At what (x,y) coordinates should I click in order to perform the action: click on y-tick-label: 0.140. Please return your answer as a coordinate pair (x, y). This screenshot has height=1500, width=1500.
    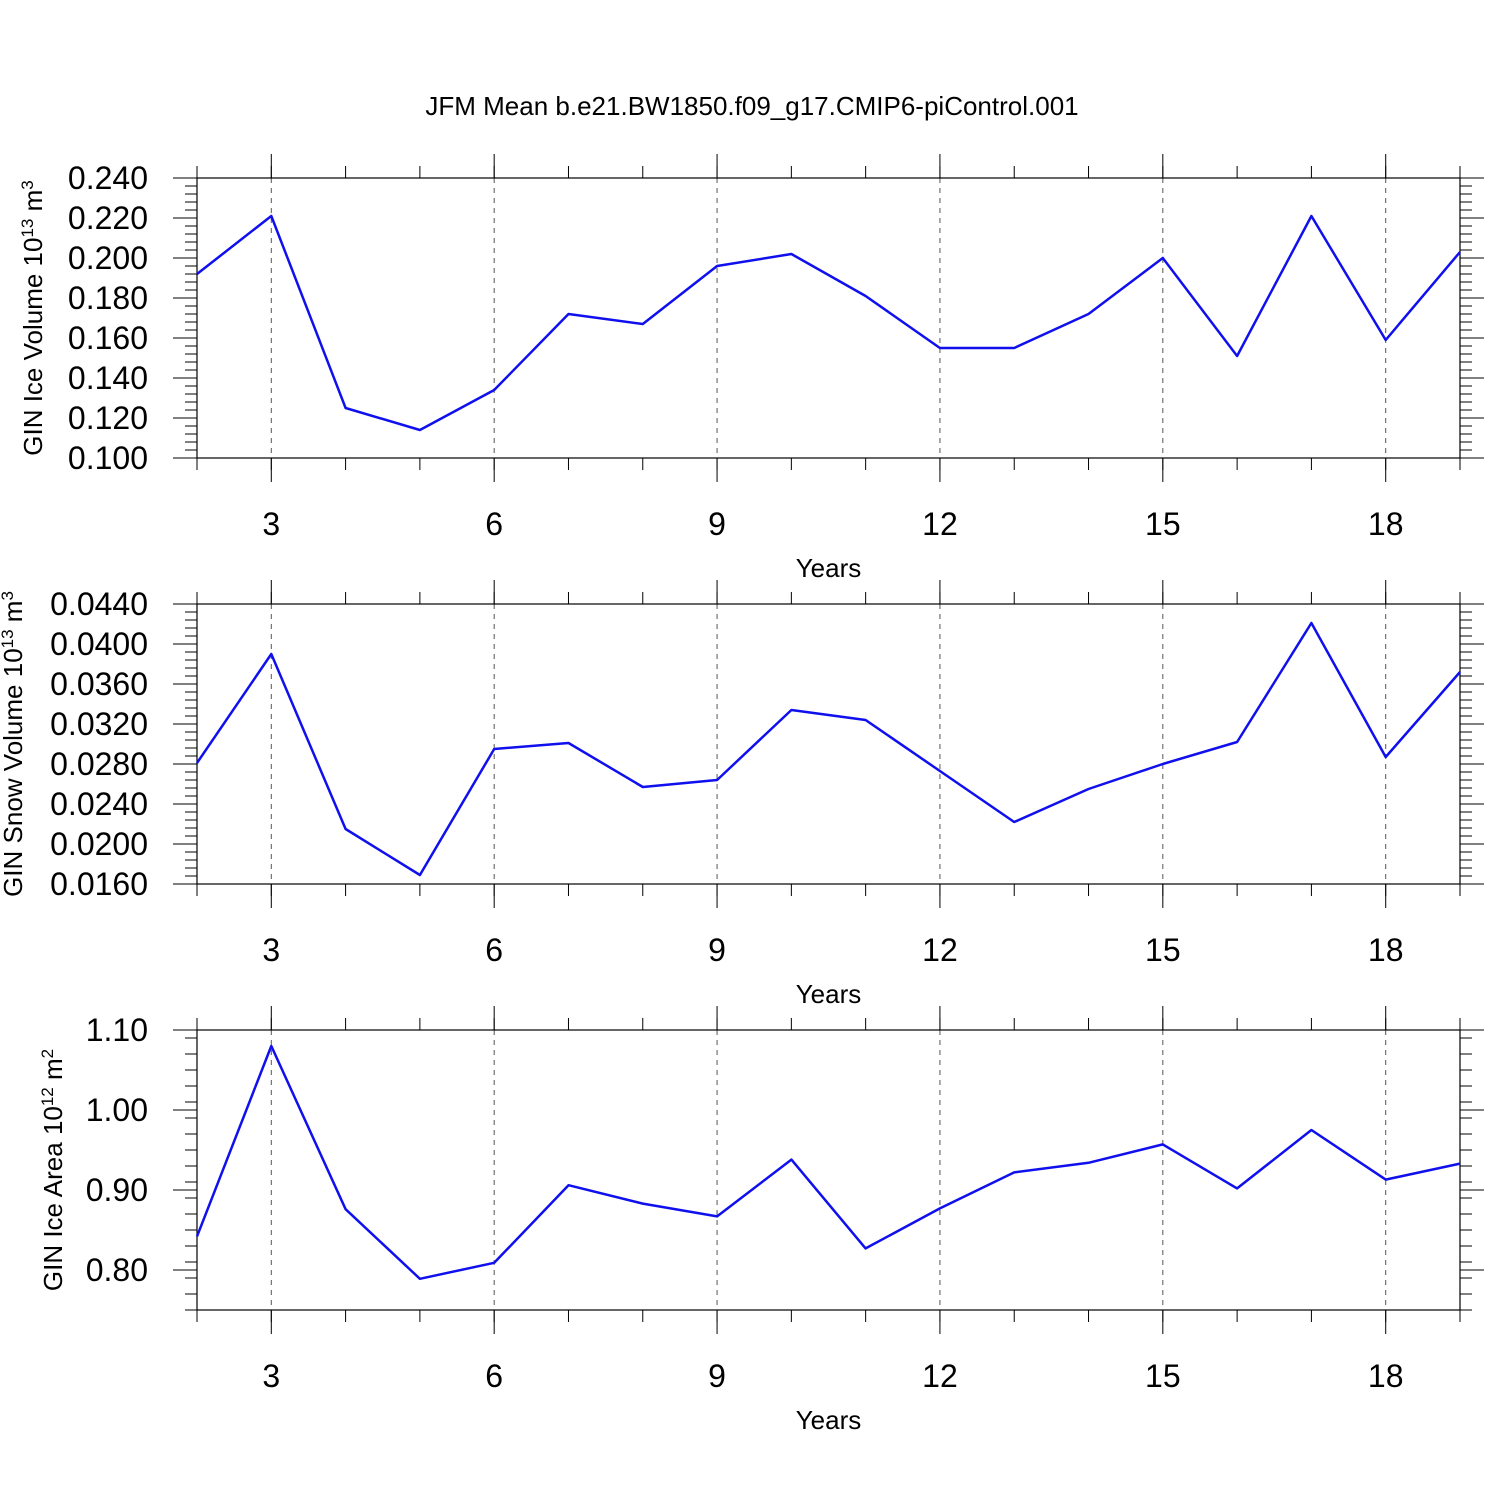
    Looking at the image, I should click on (108, 378).